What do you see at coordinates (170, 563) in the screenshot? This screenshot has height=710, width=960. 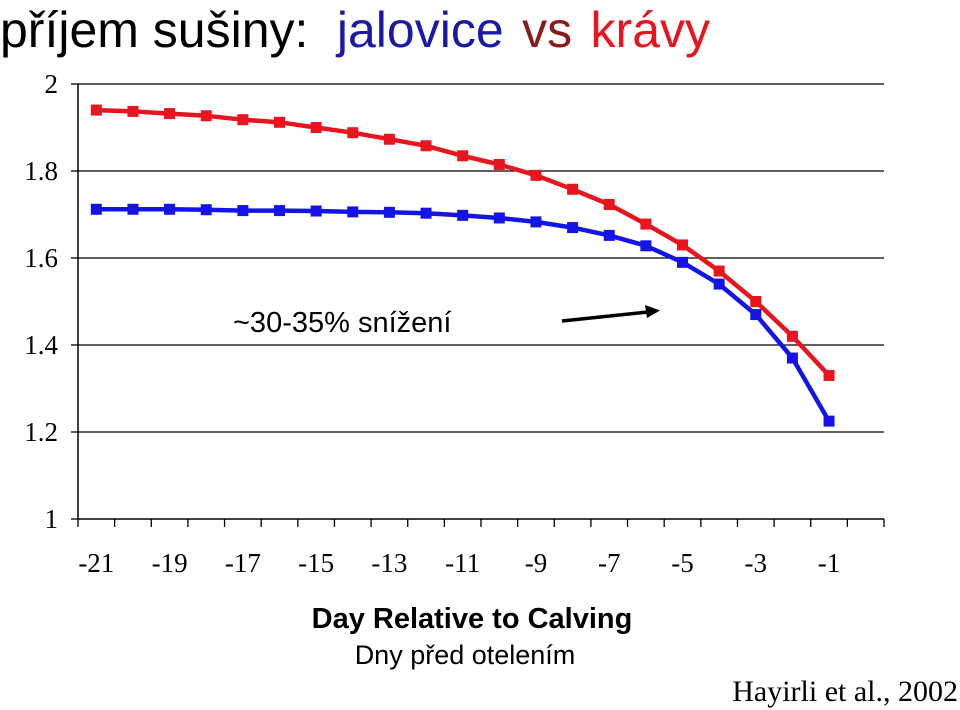 I see `x-tick-label: -19` at bounding box center [170, 563].